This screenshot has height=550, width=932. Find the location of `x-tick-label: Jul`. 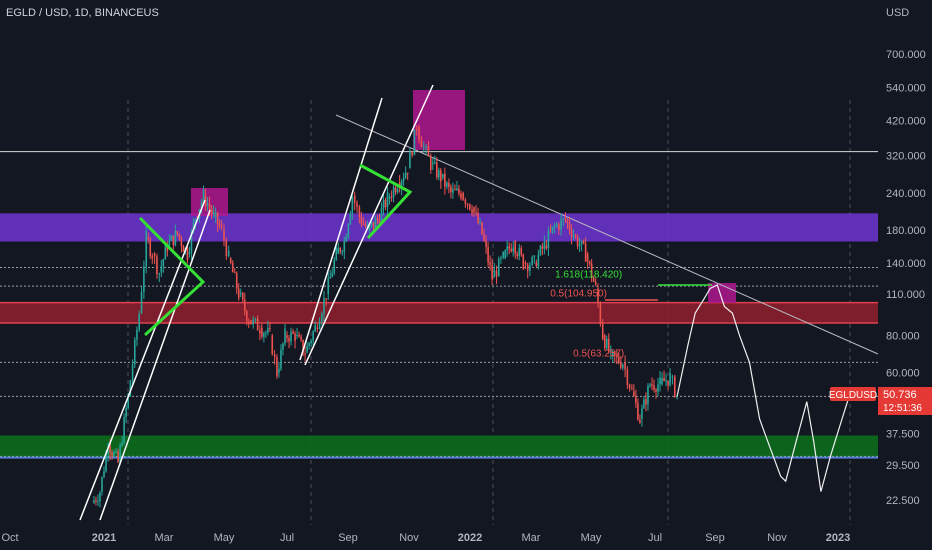

x-tick-label: Jul is located at coordinates (287, 538).